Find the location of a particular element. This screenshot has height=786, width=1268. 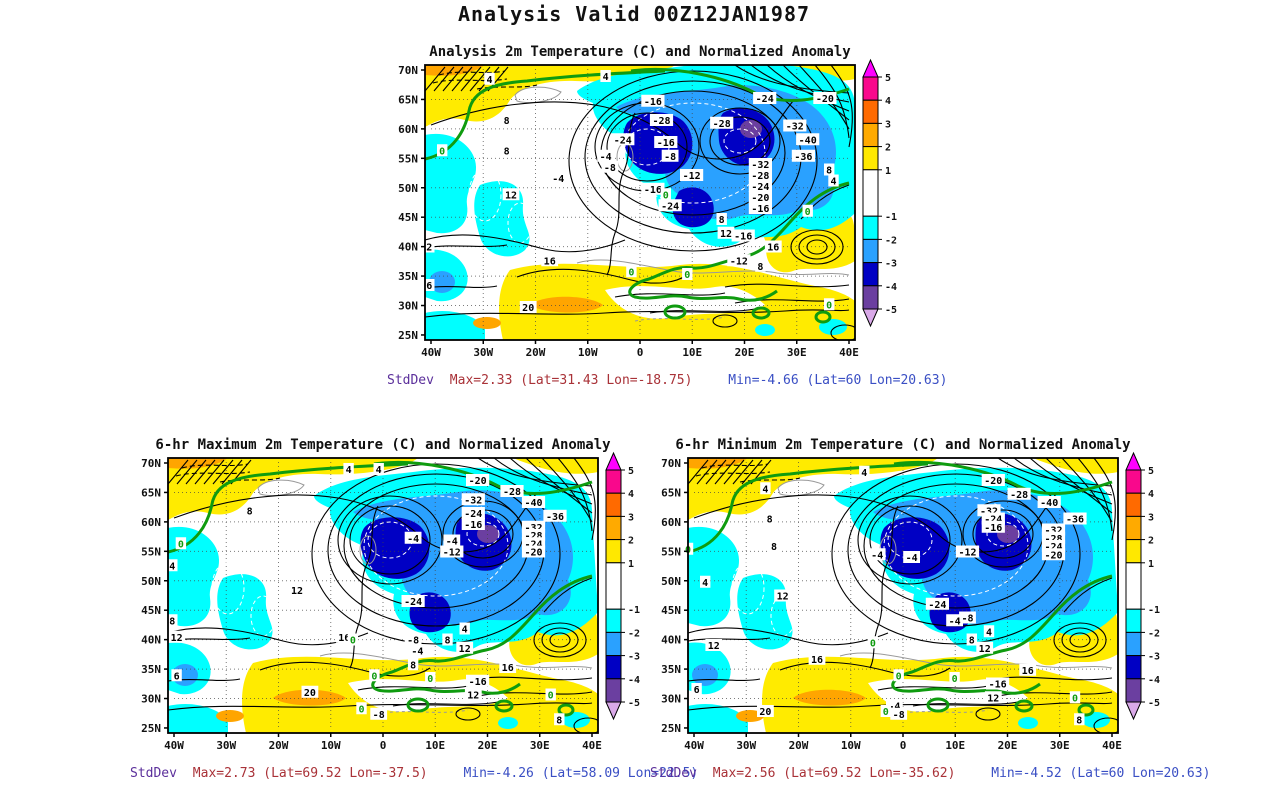

lon-tick-label: 30W is located at coordinates (746, 744).